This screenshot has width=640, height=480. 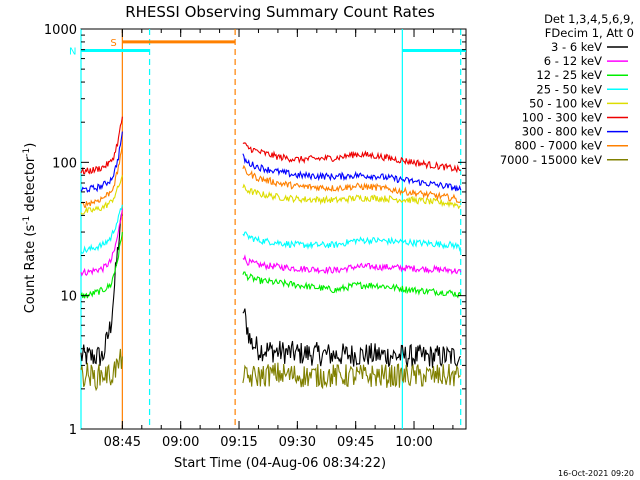 What do you see at coordinates (413, 442) in the screenshot?
I see `x-tick-label-5: 10:00` at bounding box center [413, 442].